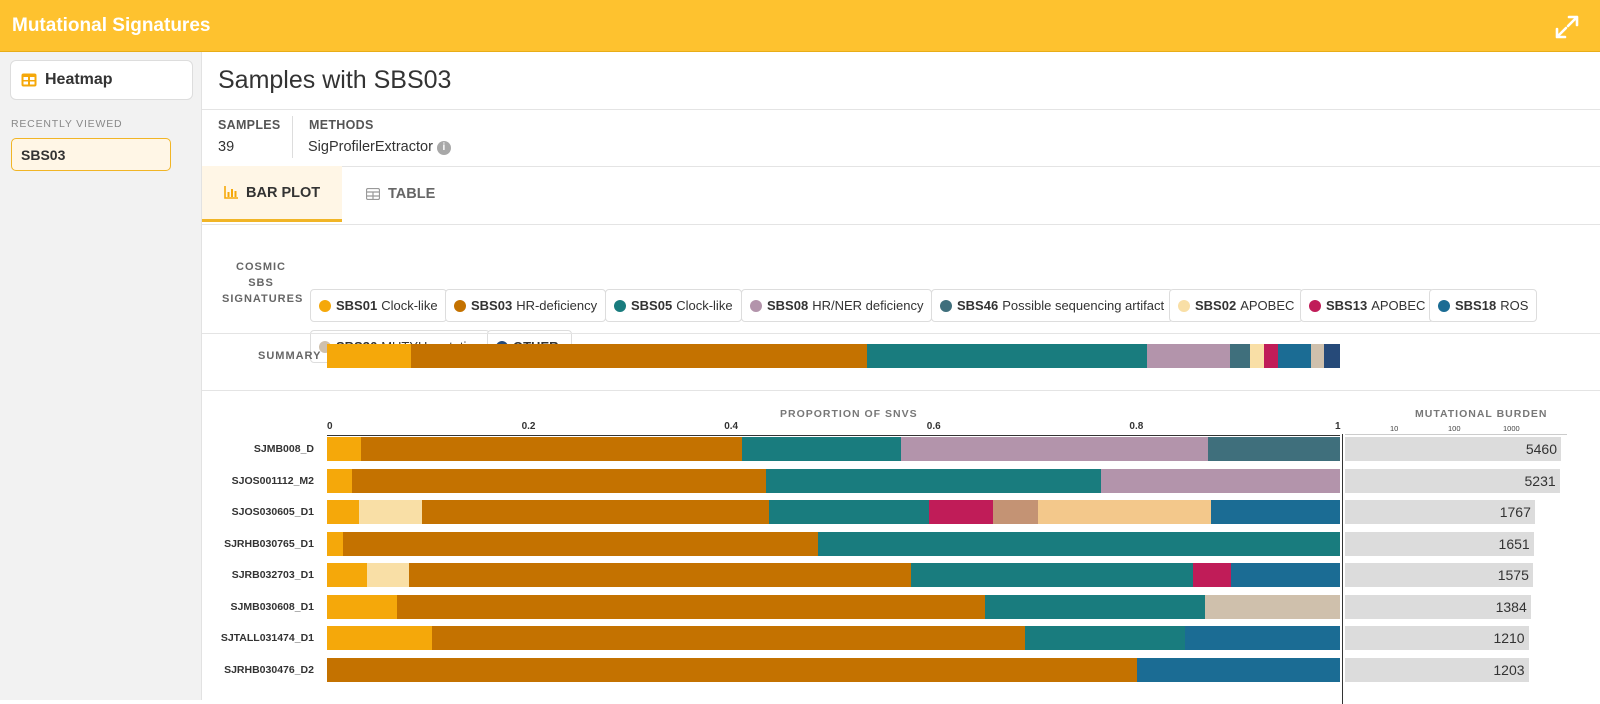  I want to click on burden-bar: 1651, so click(1439, 543).